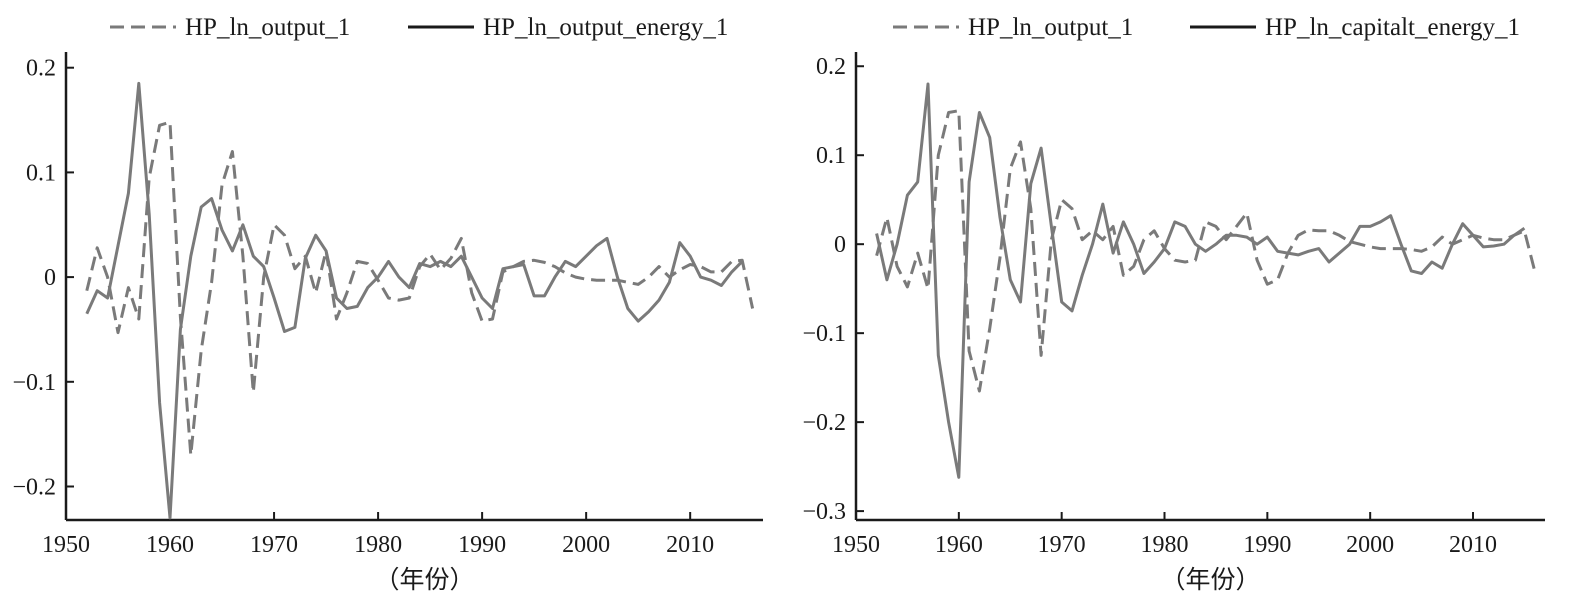 This screenshot has width=1584, height=611. What do you see at coordinates (1392, 27) in the screenshot?
I see `legend-entry-label: HP_ln_capitalt_energy_1` at bounding box center [1392, 27].